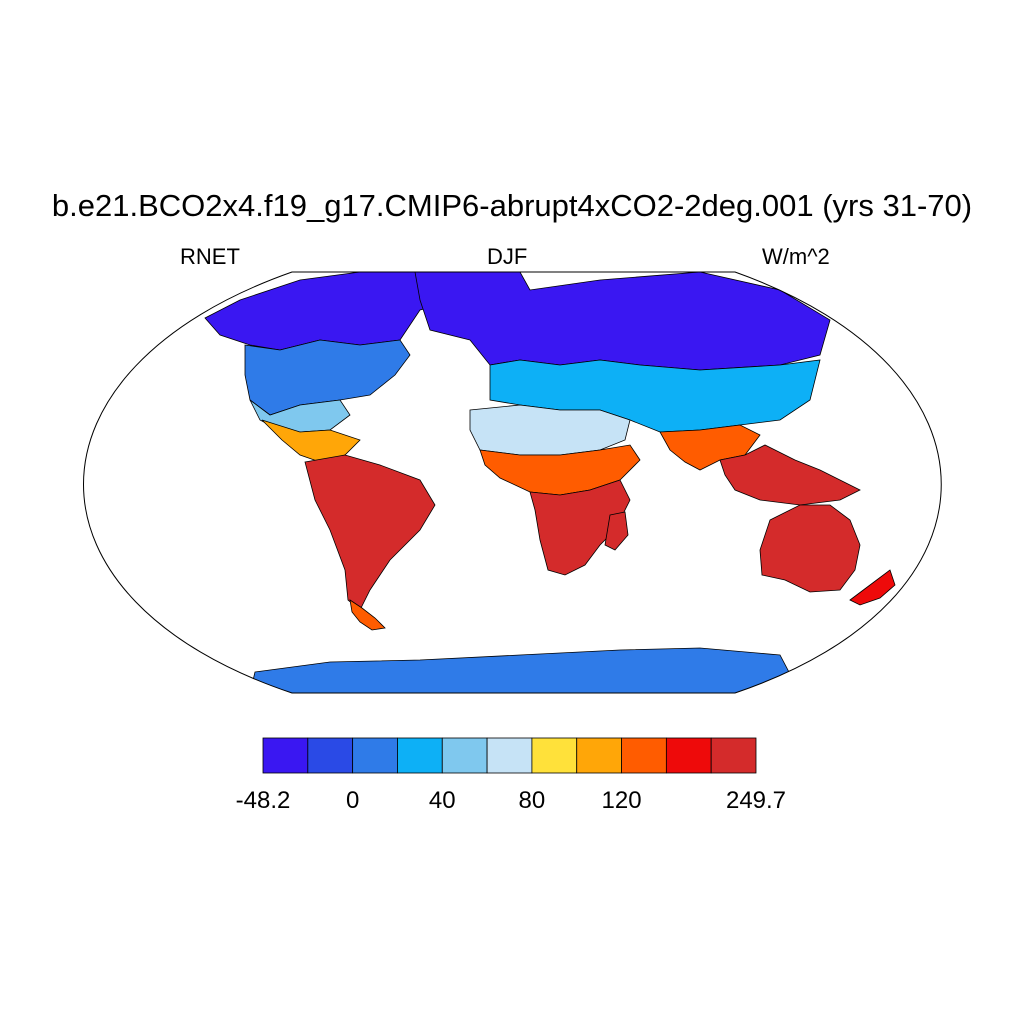 The image size is (1024, 1024). What do you see at coordinates (580, 527) in the screenshot?
I see `region-southern-africa` at bounding box center [580, 527].